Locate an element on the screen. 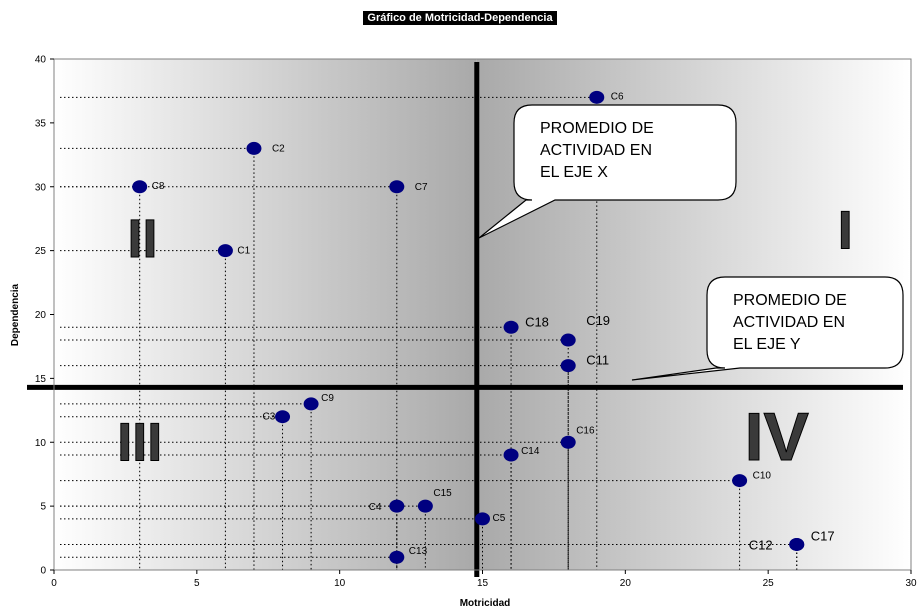 The height and width of the screenshot is (611, 920). callout-x-text: PROMEDIO DE ACTIVIDAD EN EL EJE X is located at coordinates (597, 150).